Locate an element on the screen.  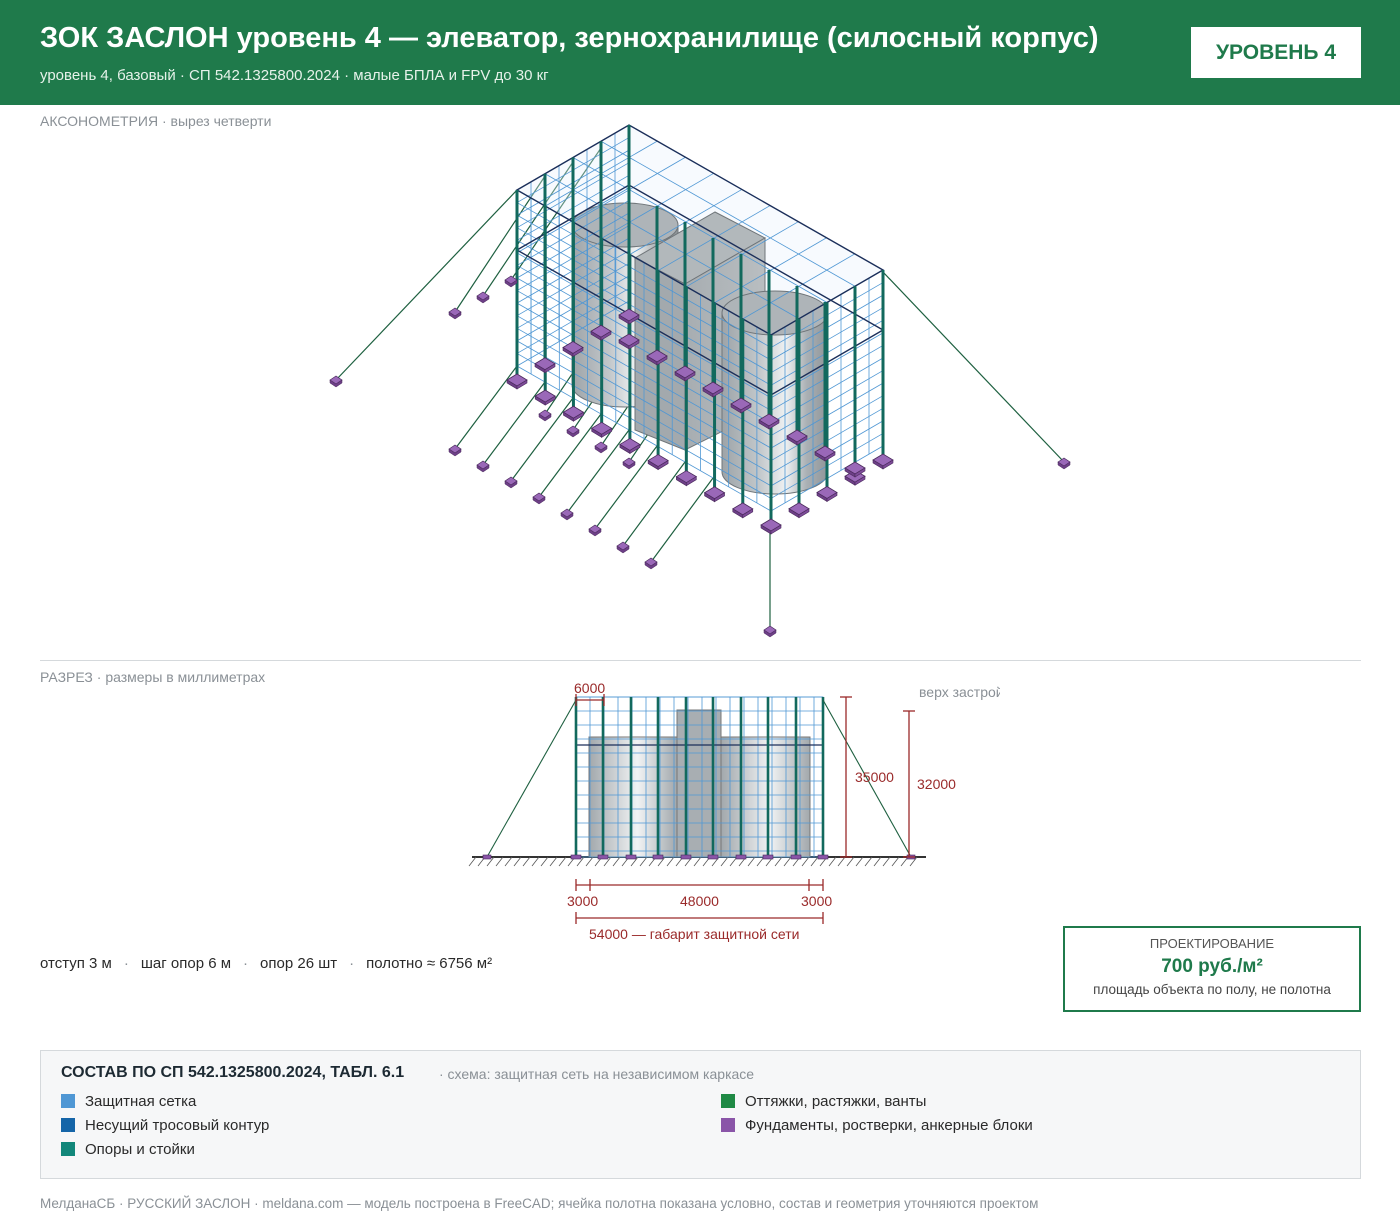
axonometry-label: АКСОНОМЕТРИЯ · вырез четверти is located at coordinates (155, 121).